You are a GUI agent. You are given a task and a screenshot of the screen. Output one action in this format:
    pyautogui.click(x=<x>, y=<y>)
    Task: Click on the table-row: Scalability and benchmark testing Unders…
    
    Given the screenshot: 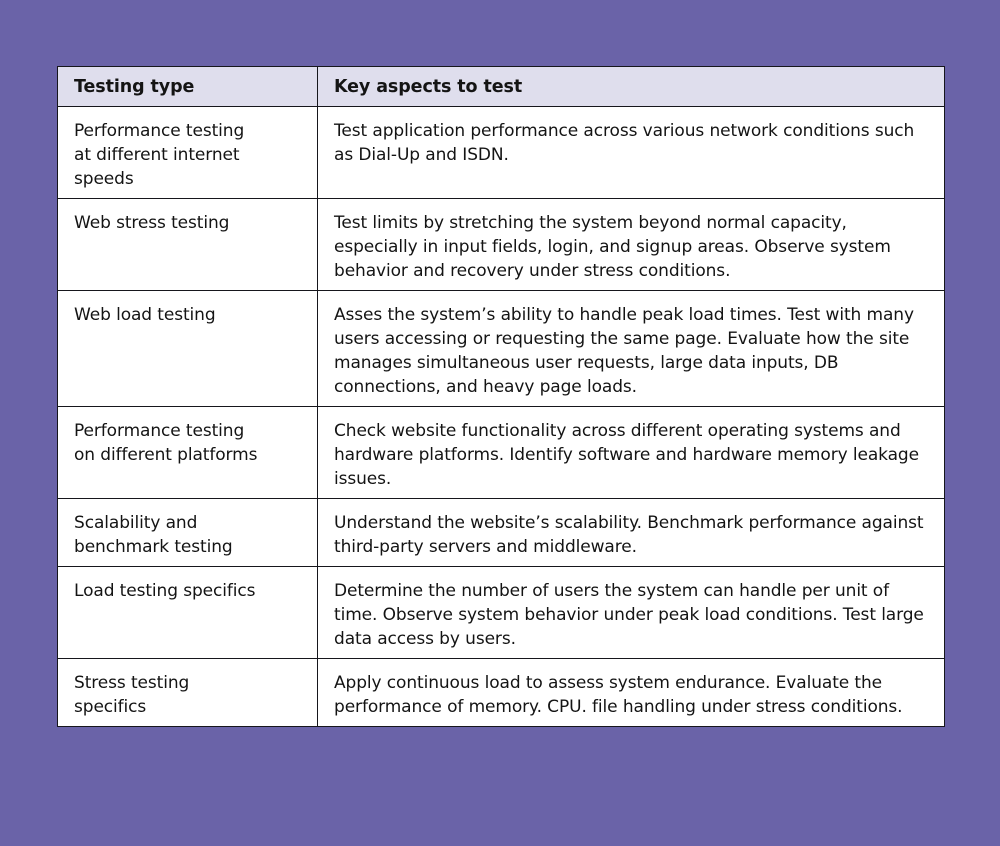 What is the action you would take?
    pyautogui.click(x=501, y=532)
    